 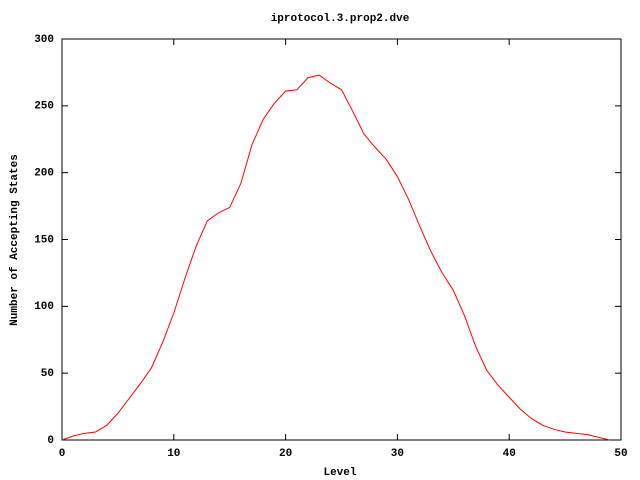 What do you see at coordinates (44, 307) in the screenshot?
I see `y-tick-label: 100` at bounding box center [44, 307].